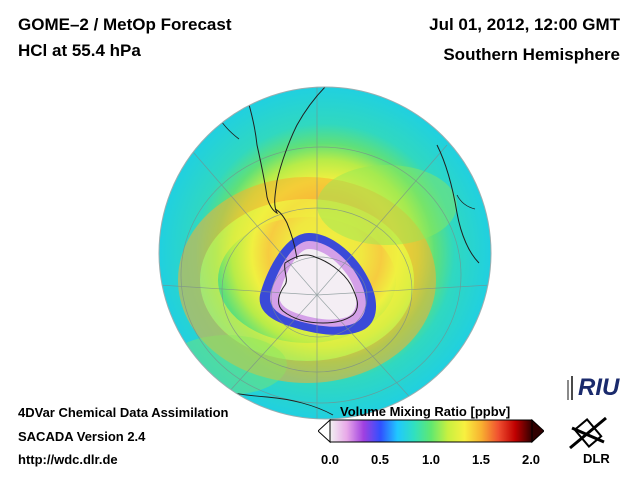  Describe the element at coordinates (596, 458) in the screenshot. I see `dlr-logo: DLR` at that location.